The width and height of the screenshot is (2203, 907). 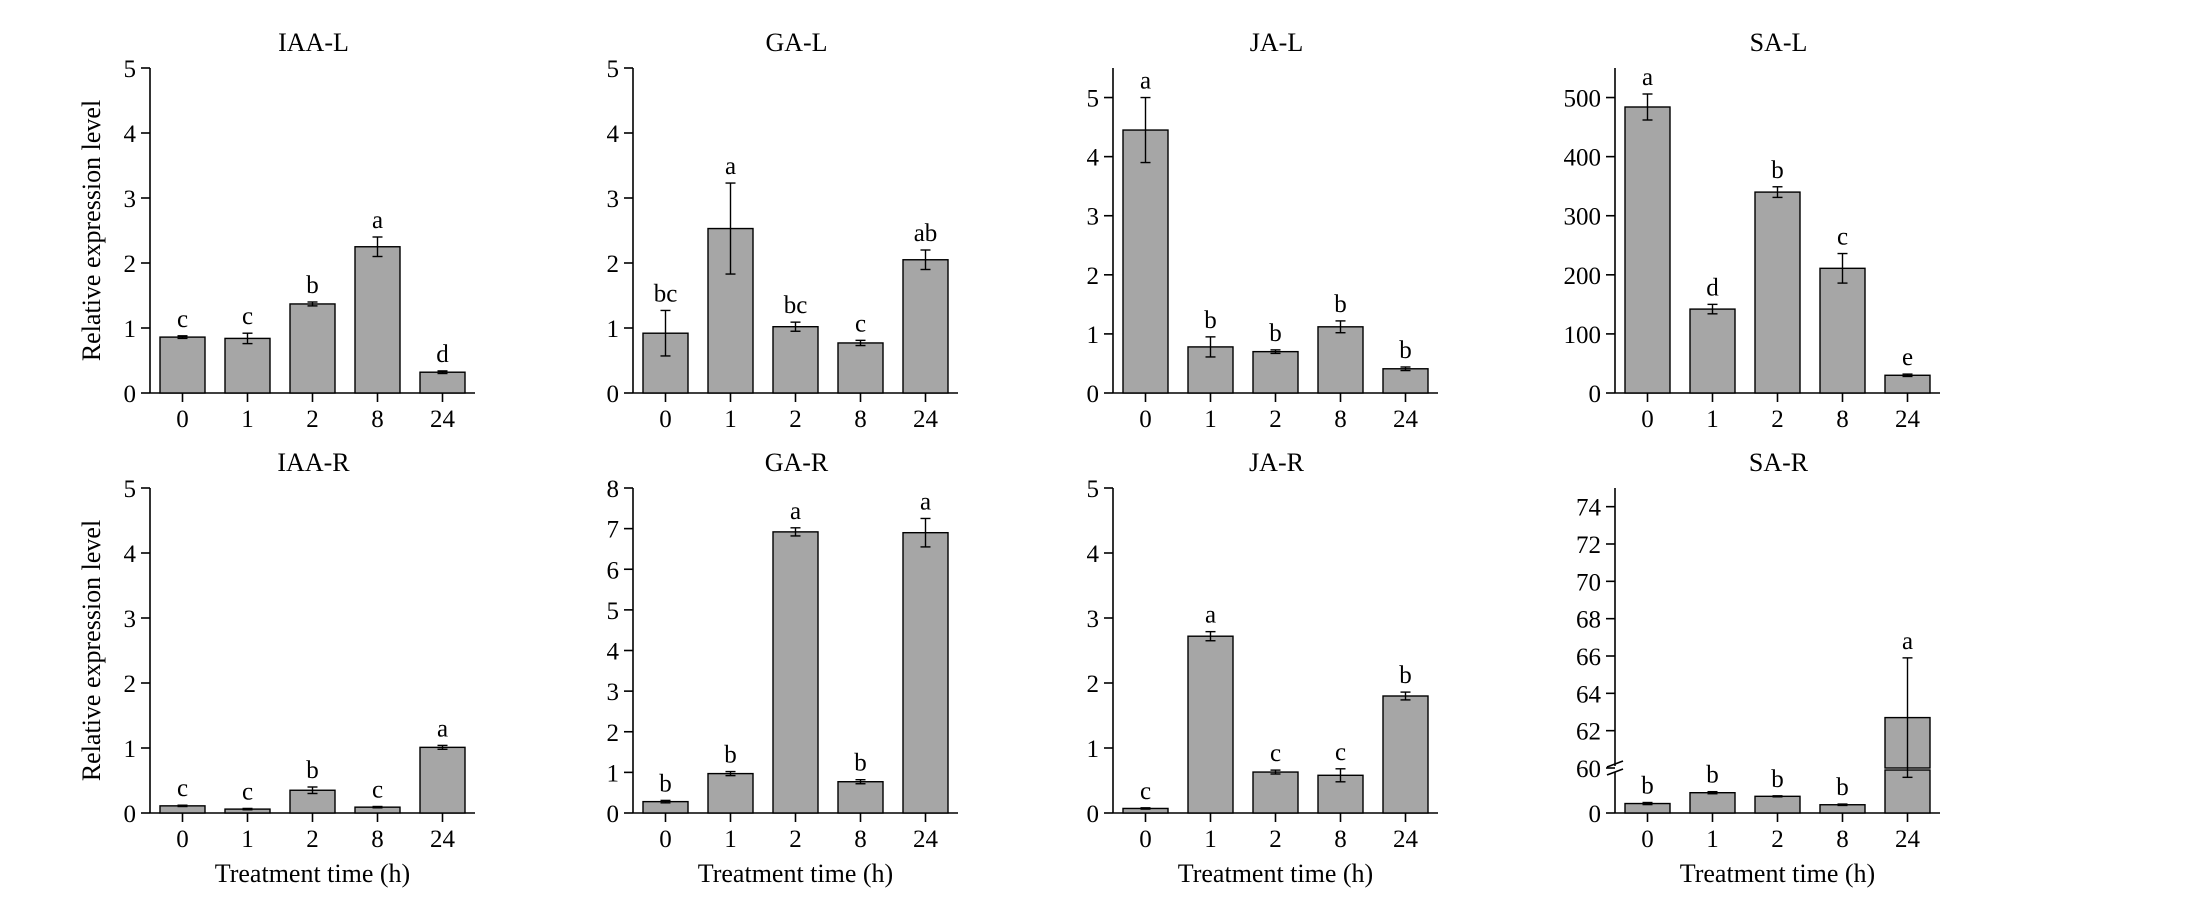 I want to click on y-tick-label: 66, so click(x=1588, y=657).